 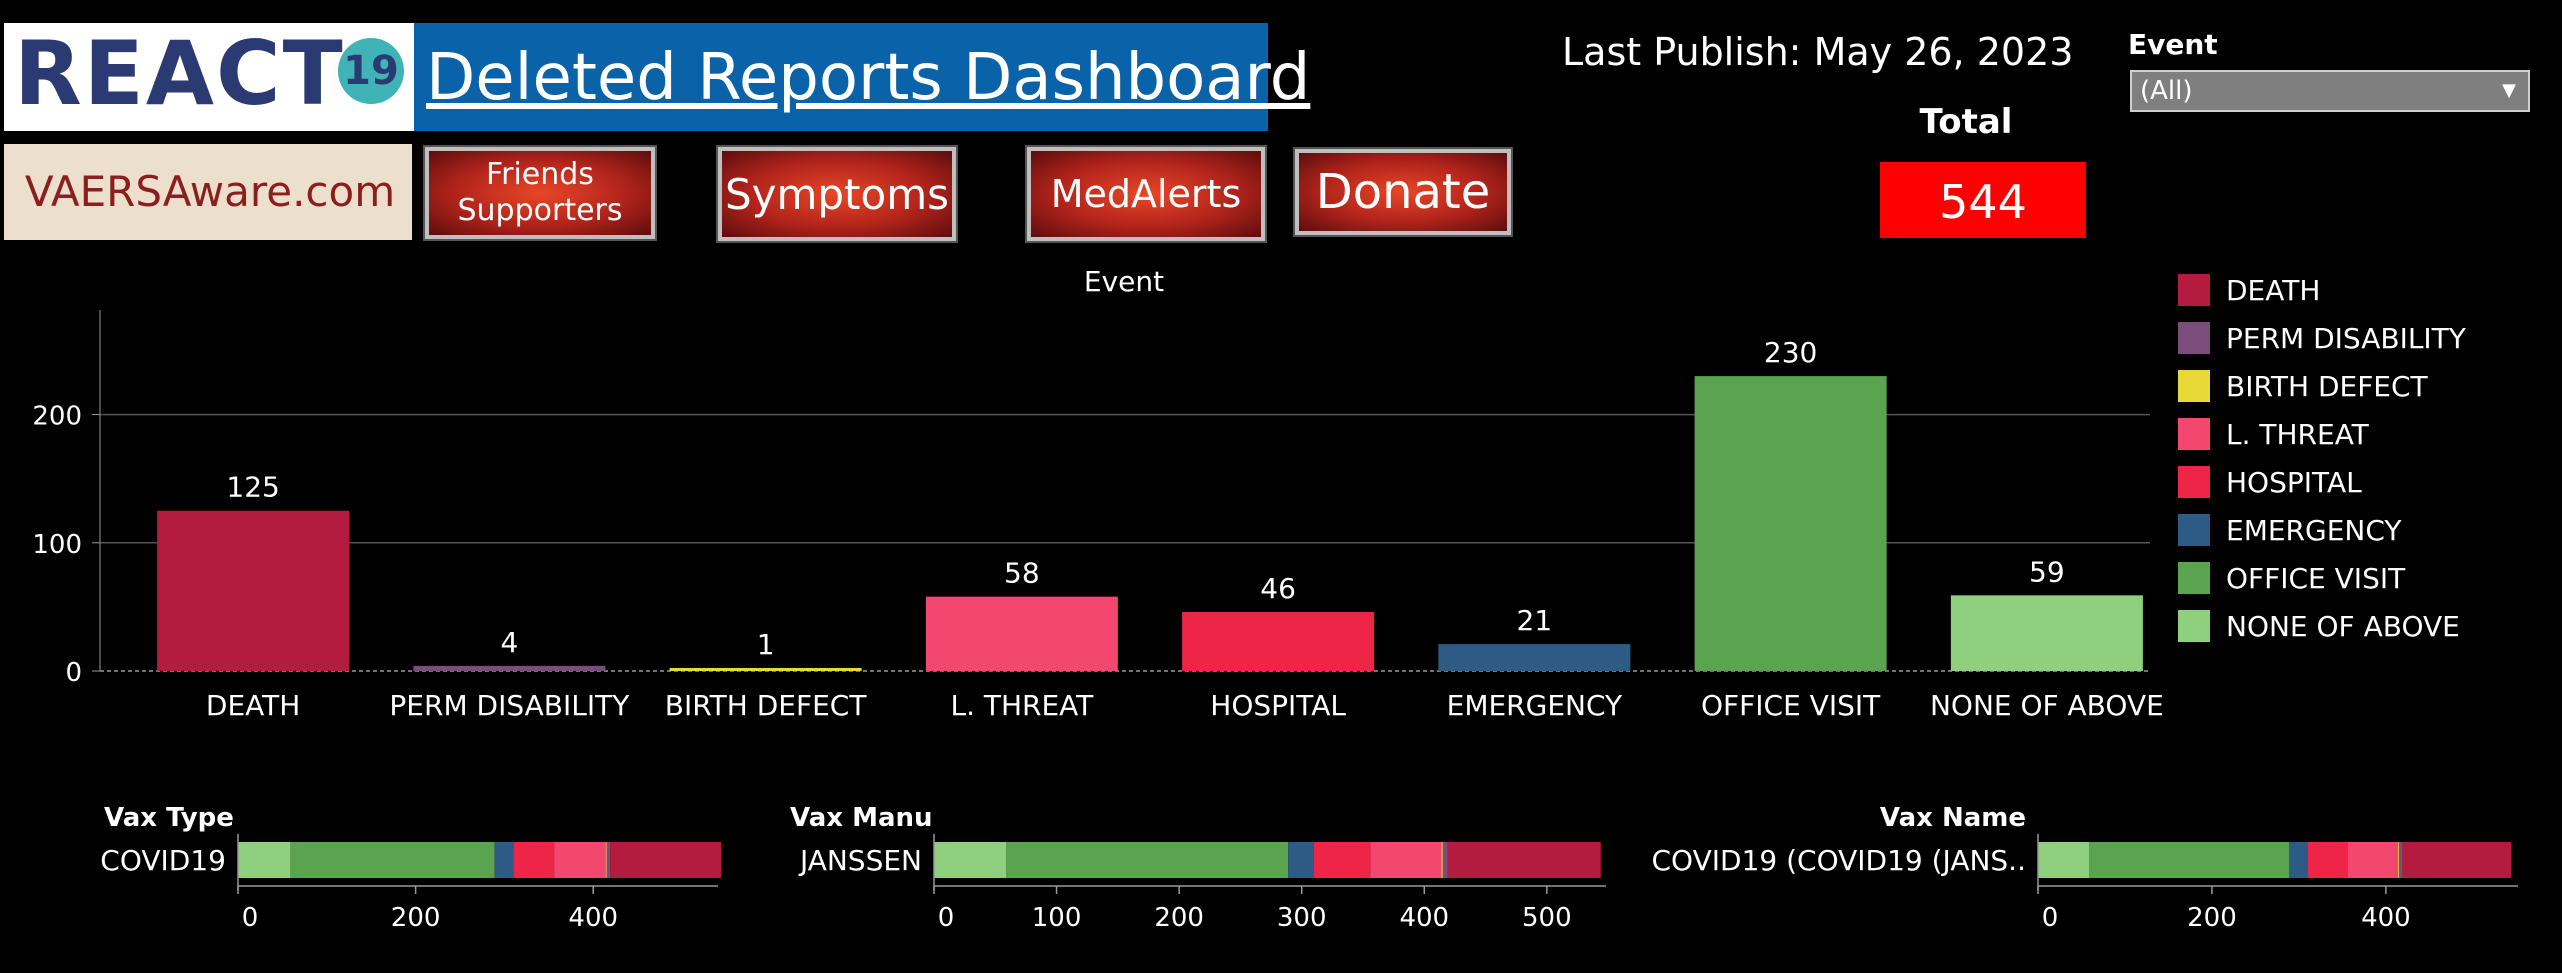 I want to click on vax-manu-x-tick-label: 0, so click(x=946, y=918).